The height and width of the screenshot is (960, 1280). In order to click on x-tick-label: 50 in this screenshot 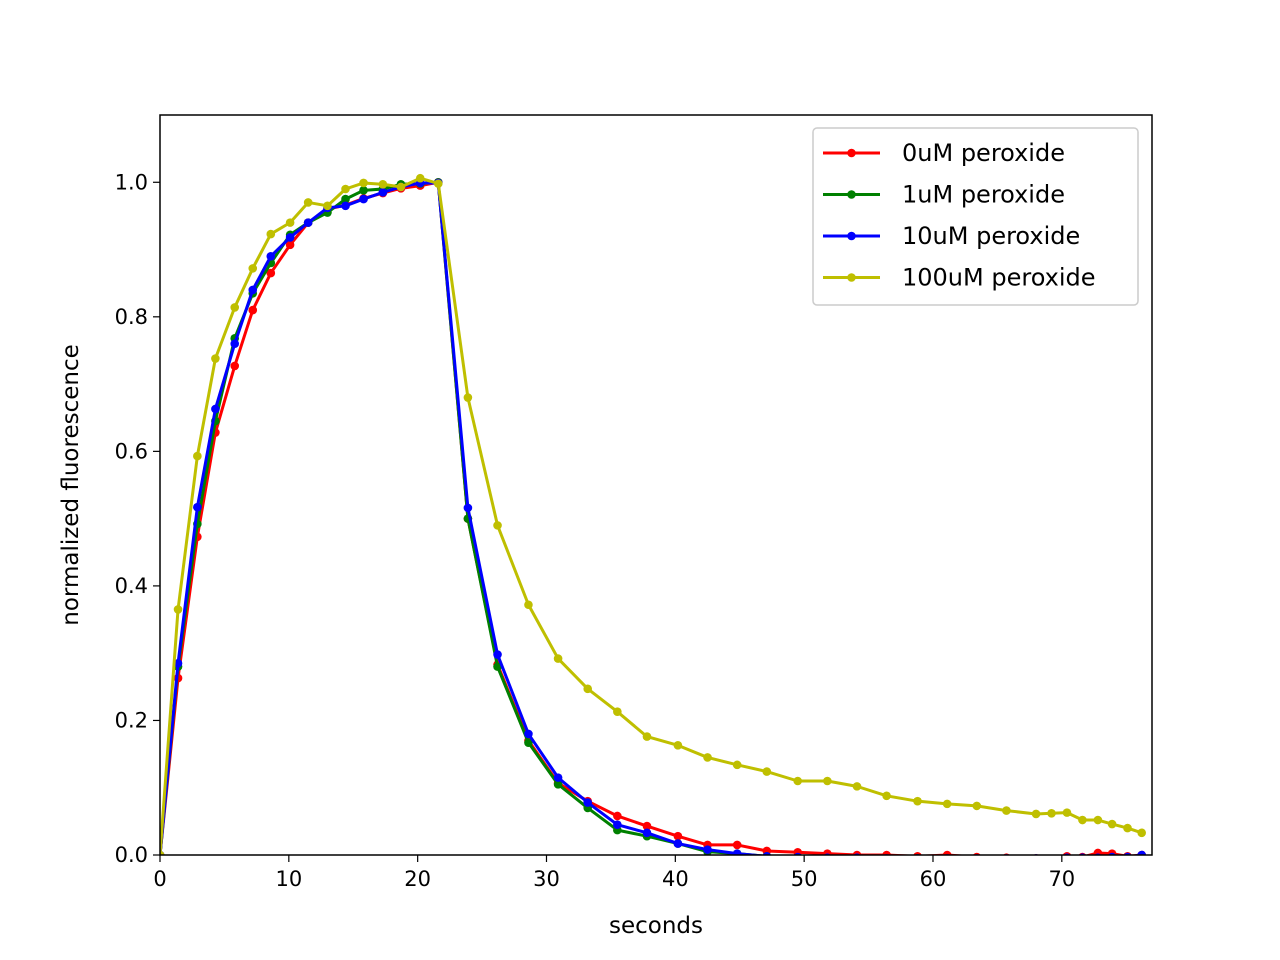, I will do `click(804, 879)`.